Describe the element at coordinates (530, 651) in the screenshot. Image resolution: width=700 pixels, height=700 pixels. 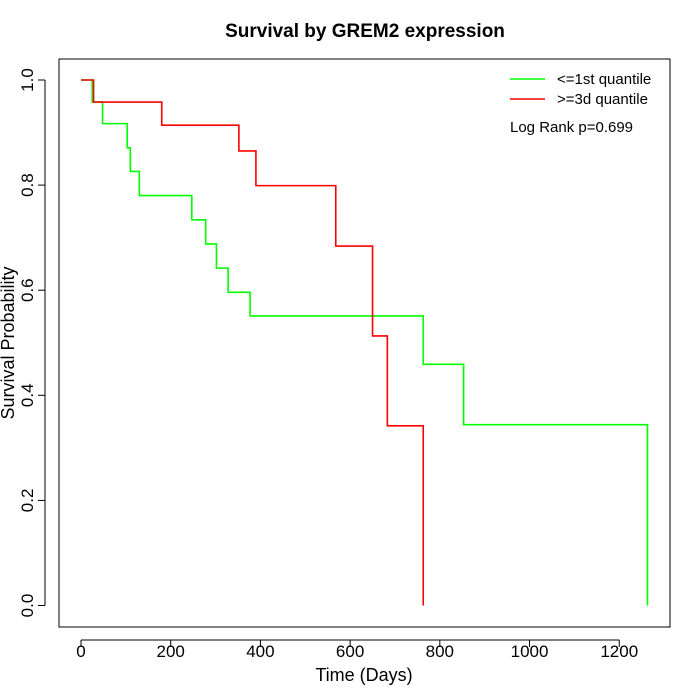
I see `x-tick-label: 1000` at that location.